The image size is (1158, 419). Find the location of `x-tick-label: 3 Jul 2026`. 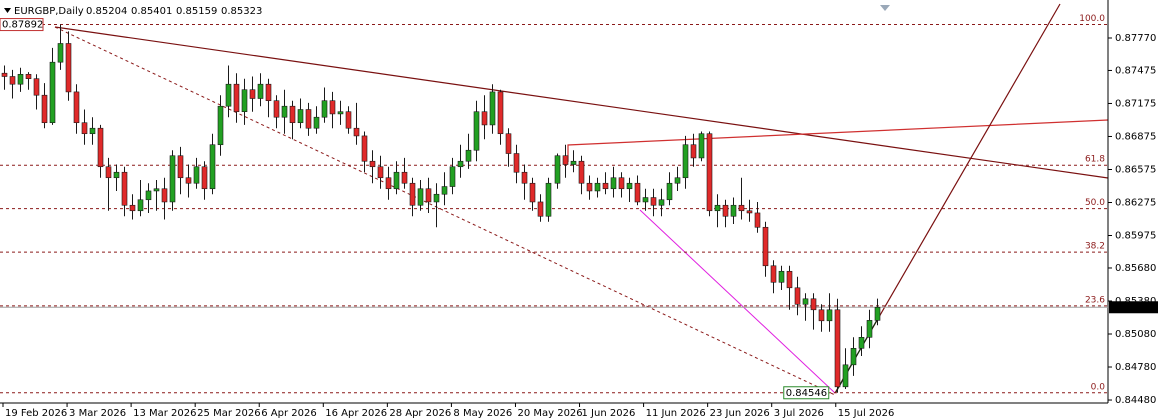

x-tick-label: 3 Jul 2026 is located at coordinates (799, 413).